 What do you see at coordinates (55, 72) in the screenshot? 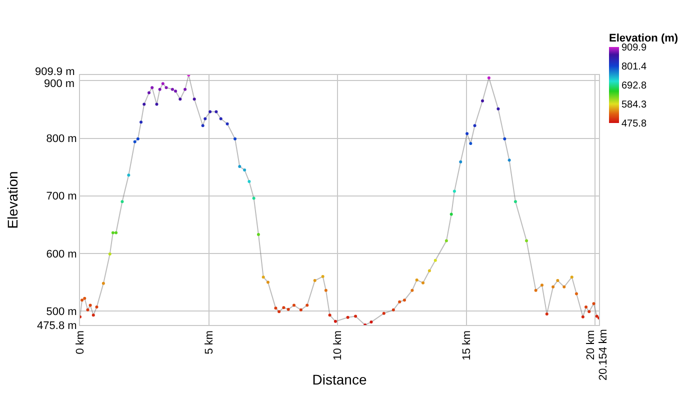
I see `y-tick-label: 909.9 m` at bounding box center [55, 72].